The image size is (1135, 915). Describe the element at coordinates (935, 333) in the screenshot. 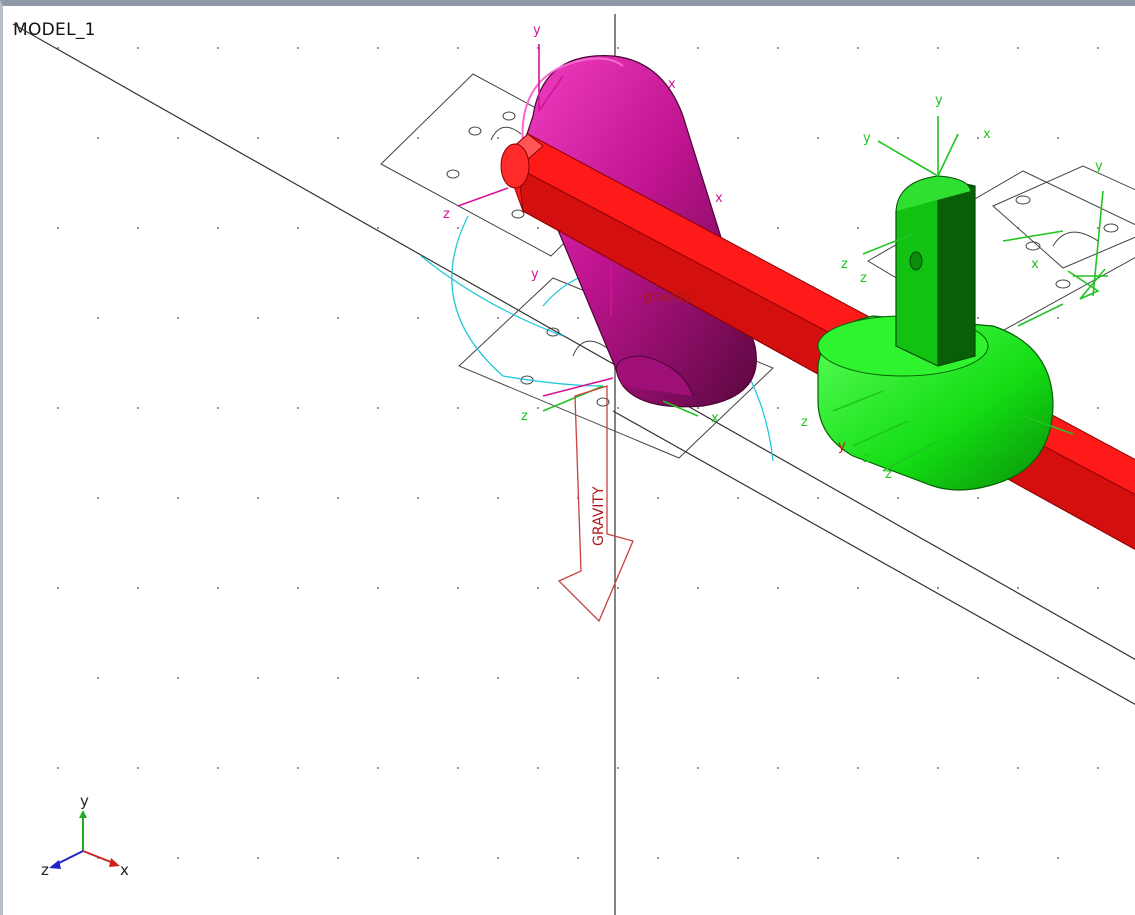

I see `slider-block-green` at that location.